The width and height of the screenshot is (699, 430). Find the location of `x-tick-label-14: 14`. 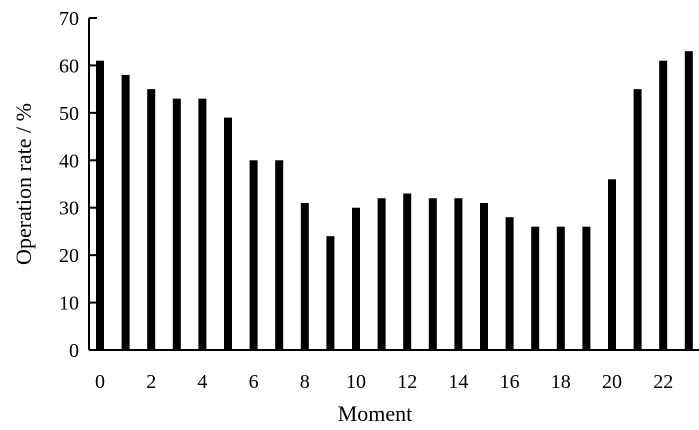

x-tick-label-14: 14 is located at coordinates (458, 382).